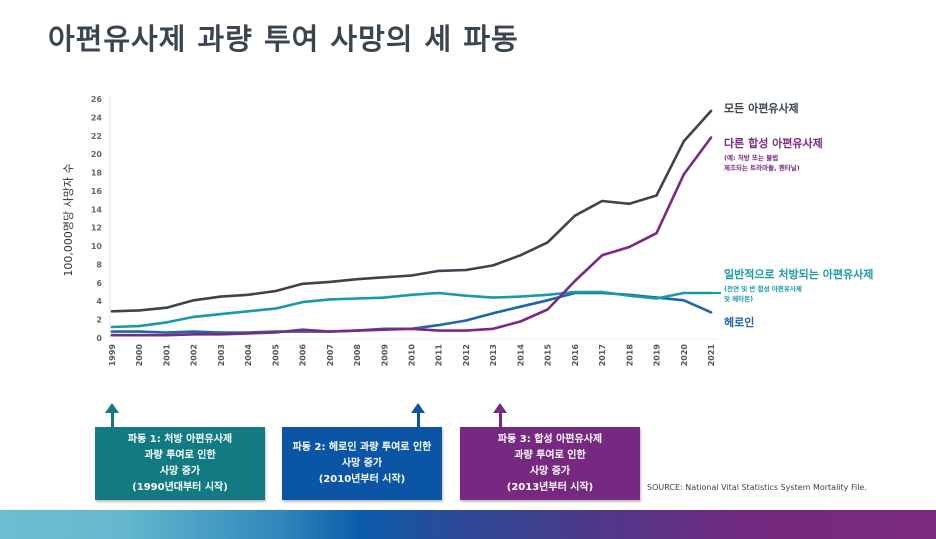 This screenshot has width=936, height=539. Describe the element at coordinates (180, 455) in the screenshot. I see `wave-1-line: 과량 투여로 인한` at that location.